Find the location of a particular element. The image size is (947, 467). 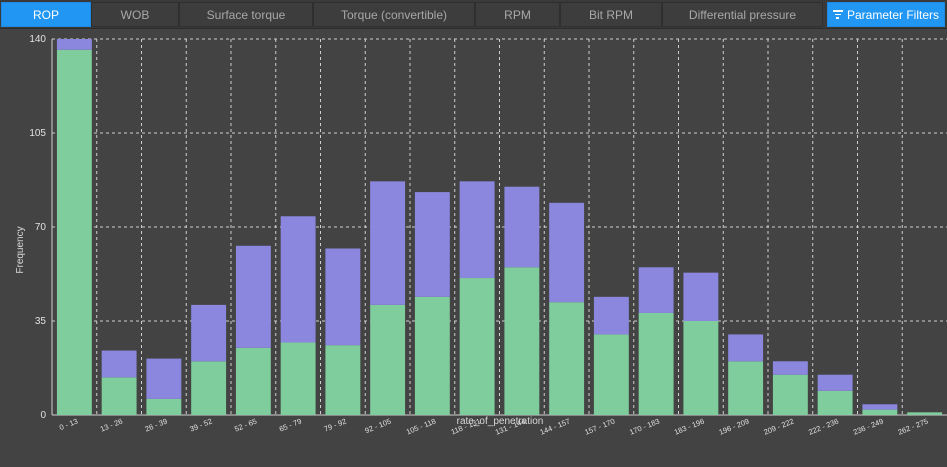

x-tick-label: 236 - 249 is located at coordinates (868, 427).